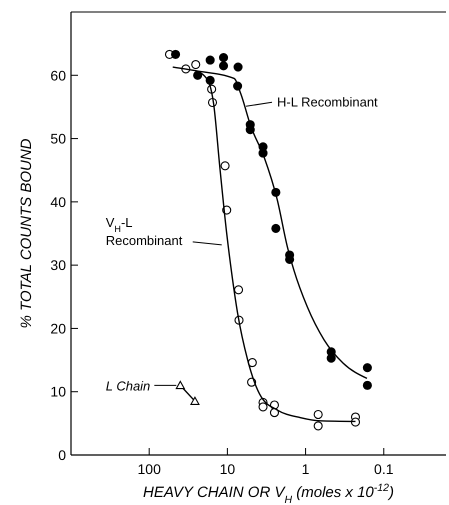  I want to click on y-tick-label: 60, so click(58, 75).